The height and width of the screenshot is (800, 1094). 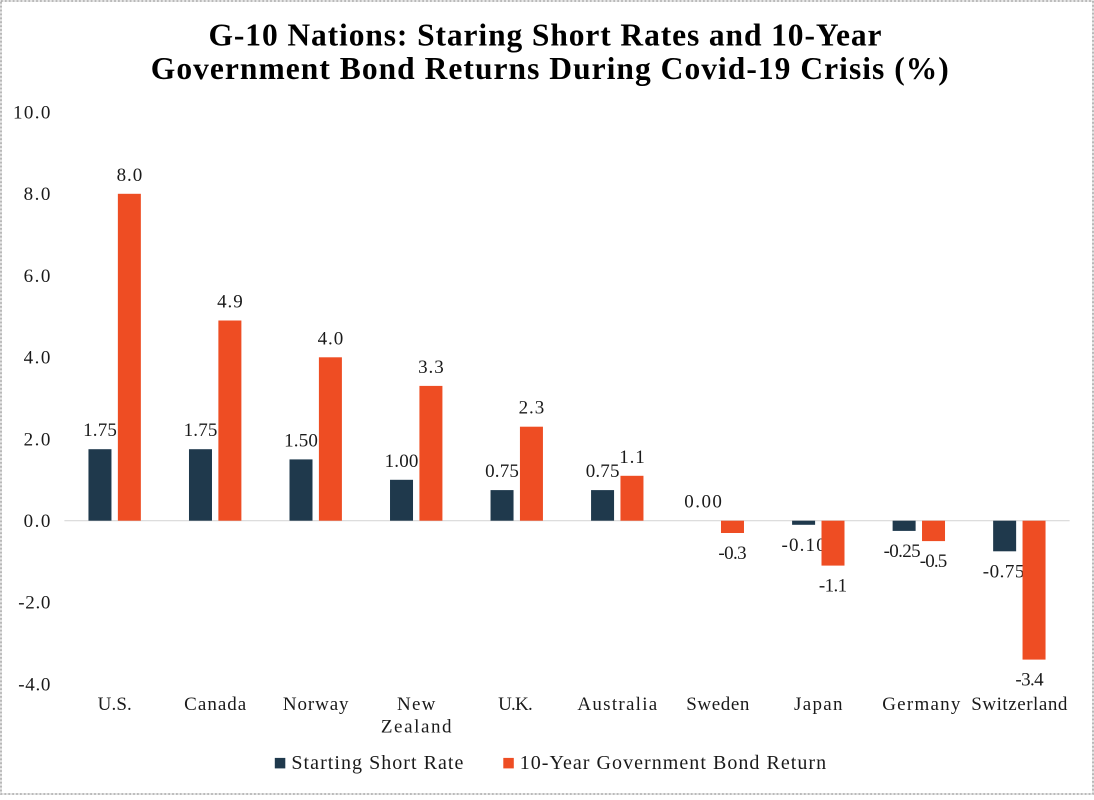 I want to click on svg-text: 2.3, so click(x=532, y=408).